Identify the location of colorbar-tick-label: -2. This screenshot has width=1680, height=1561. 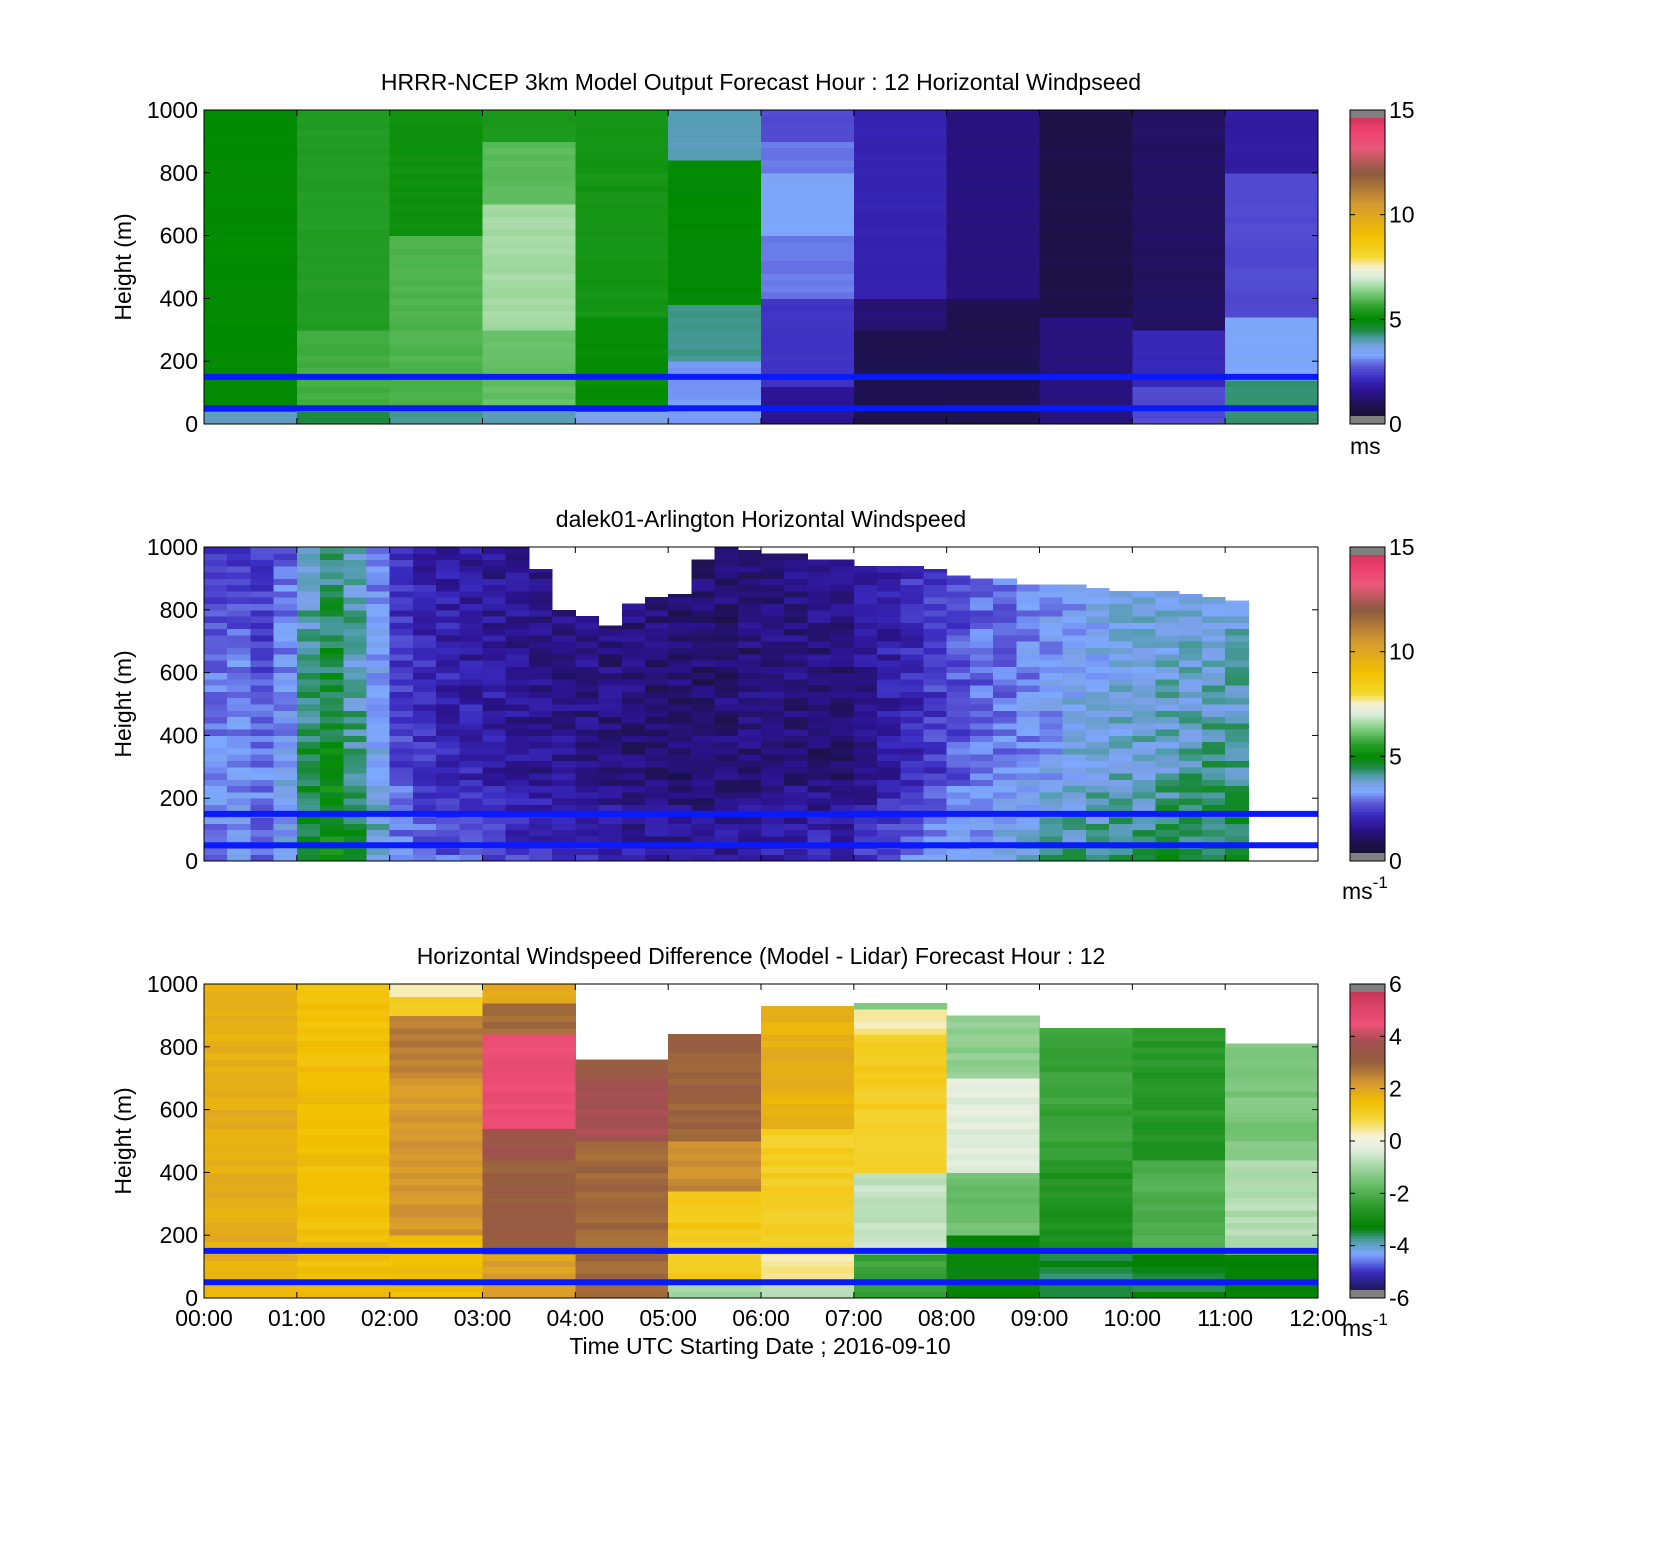
(1399, 1193).